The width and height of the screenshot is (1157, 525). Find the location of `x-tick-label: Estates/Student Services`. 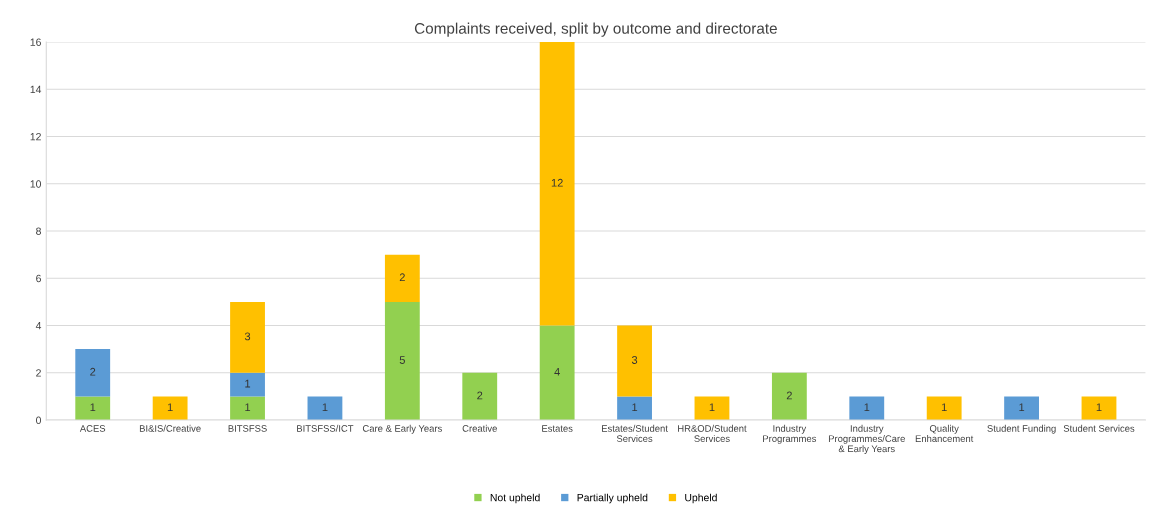

x-tick-label: Estates/Student Services is located at coordinates (634, 433).